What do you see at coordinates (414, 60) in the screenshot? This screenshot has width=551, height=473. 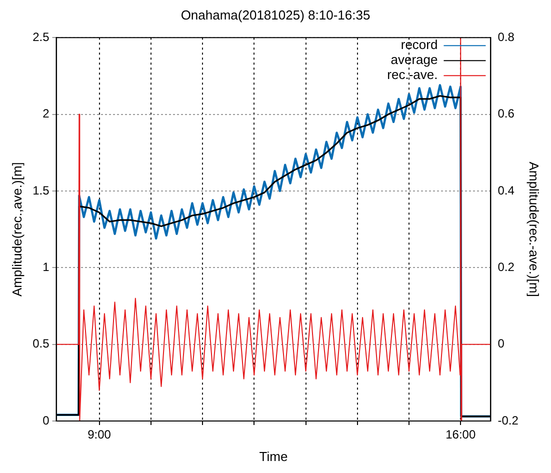 I see `legend-label: average` at bounding box center [414, 60].